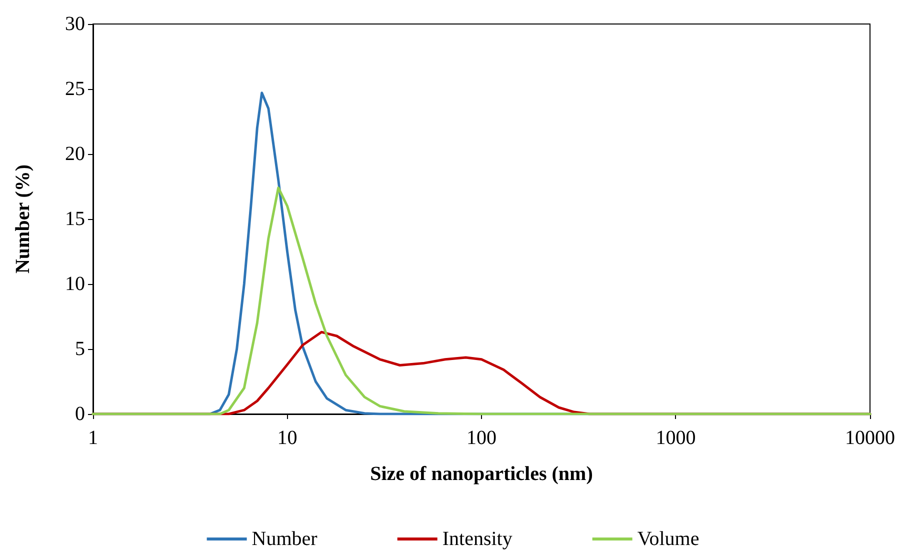 The width and height of the screenshot is (906, 554). I want to click on legend-label: Volume, so click(668, 539).